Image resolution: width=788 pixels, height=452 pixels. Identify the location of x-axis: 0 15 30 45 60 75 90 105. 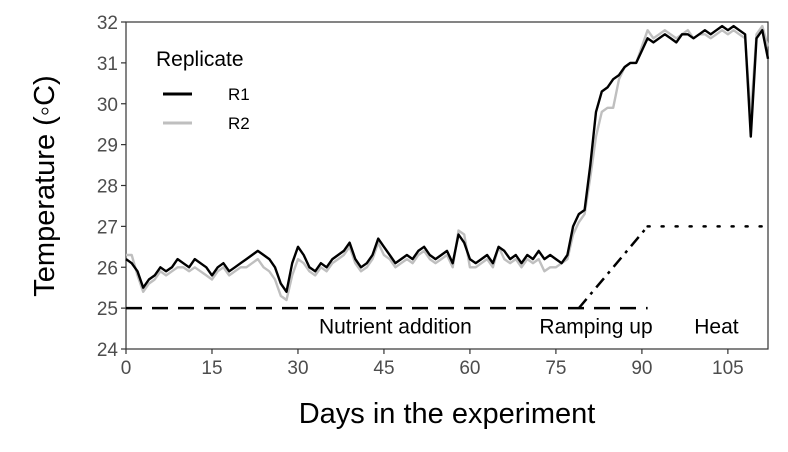
(432, 364).